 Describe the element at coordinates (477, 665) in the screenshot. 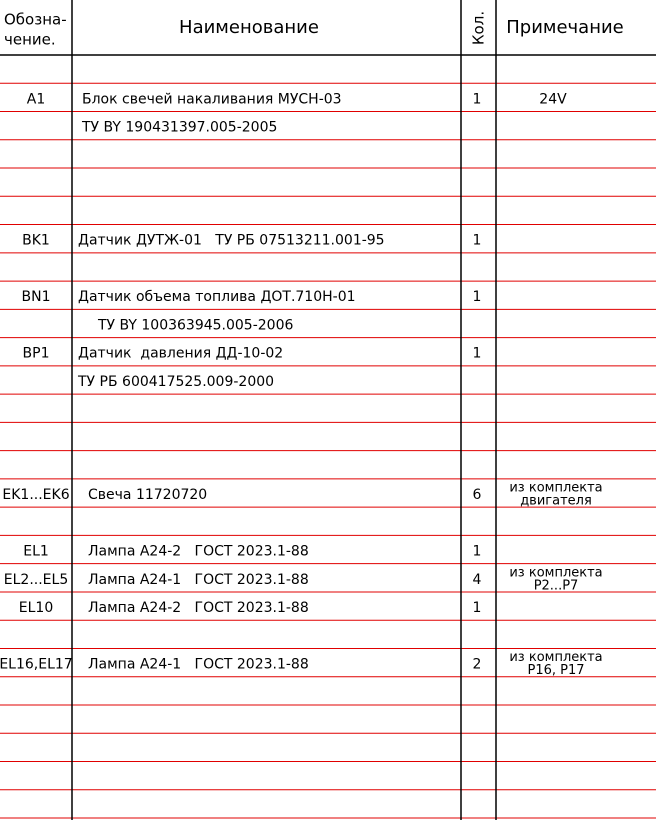

I see `quantity: 2` at that location.